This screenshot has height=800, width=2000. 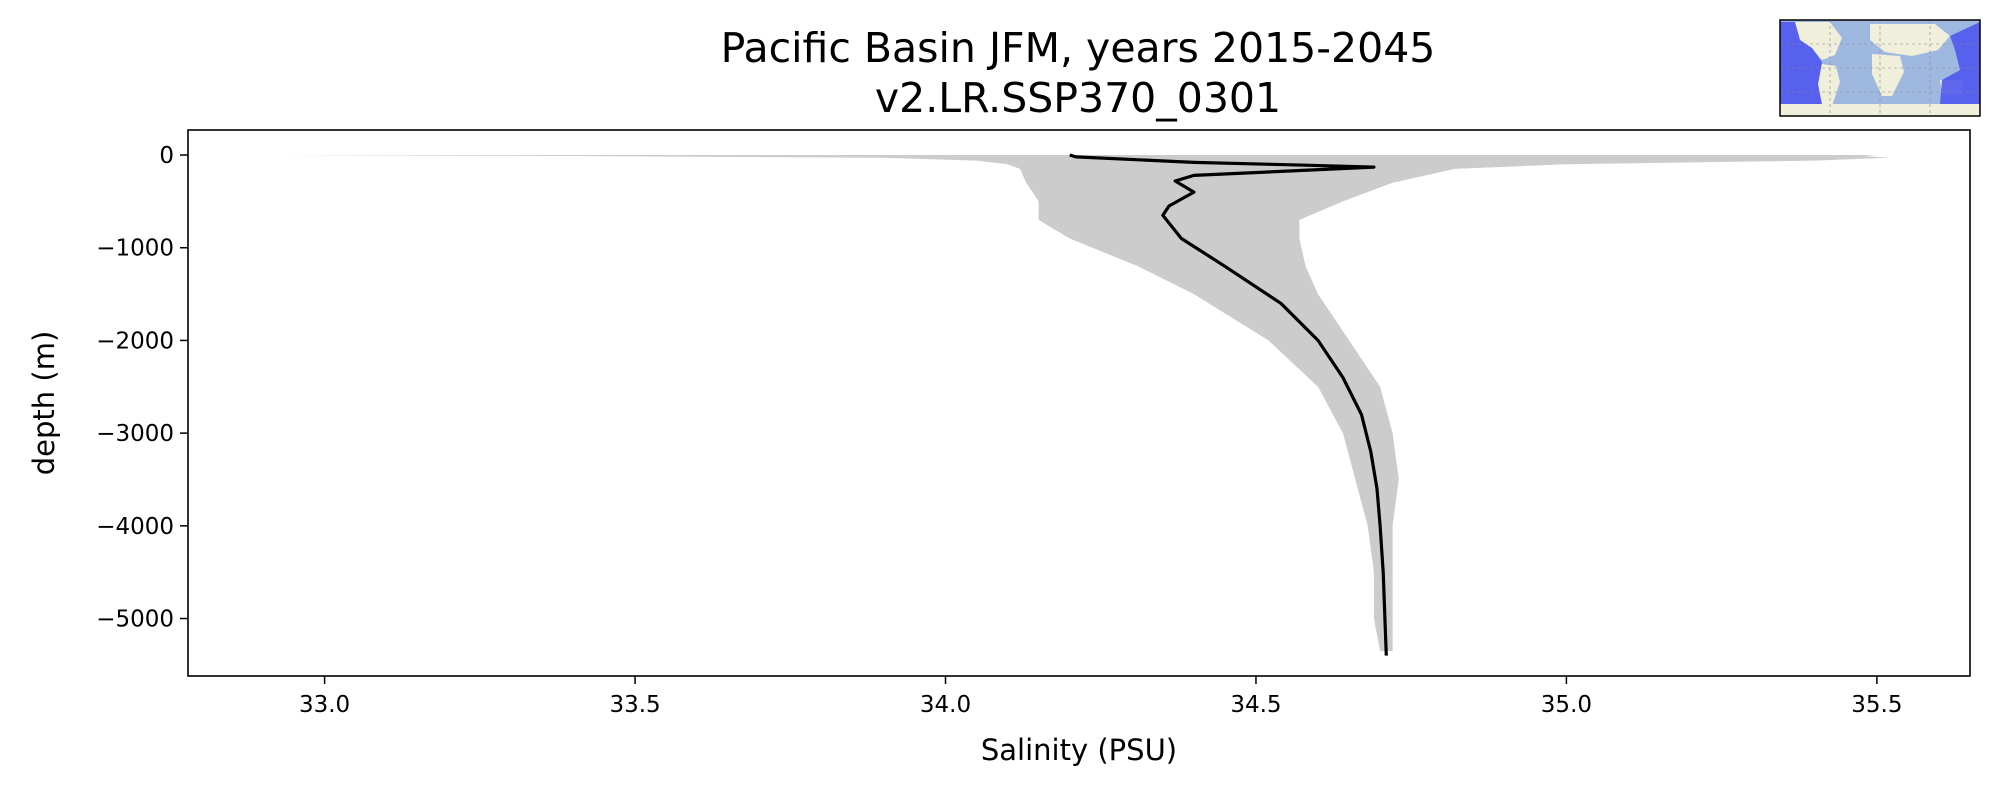 I want to click on x-tick-label: 33.5, so click(x=634, y=705).